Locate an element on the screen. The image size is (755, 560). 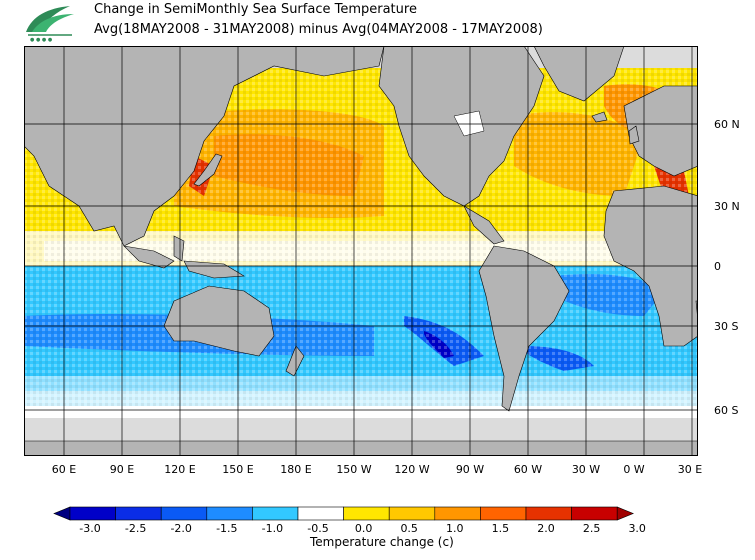
agency-logo-icon: ● ● ● ● is located at coordinates (50, 24).